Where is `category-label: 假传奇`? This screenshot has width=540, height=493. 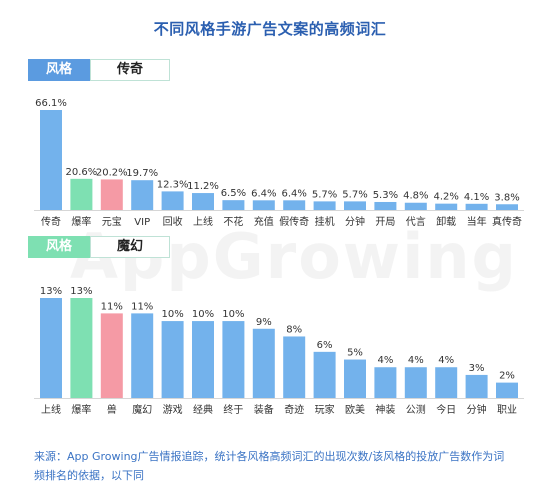 category-label: 假传奇 is located at coordinates (294, 221).